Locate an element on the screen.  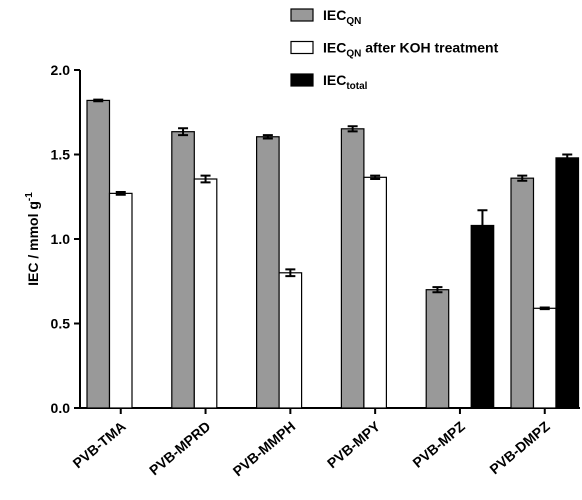
y-axis-label: IEC / mmol g-1 is located at coordinates (32, 239).